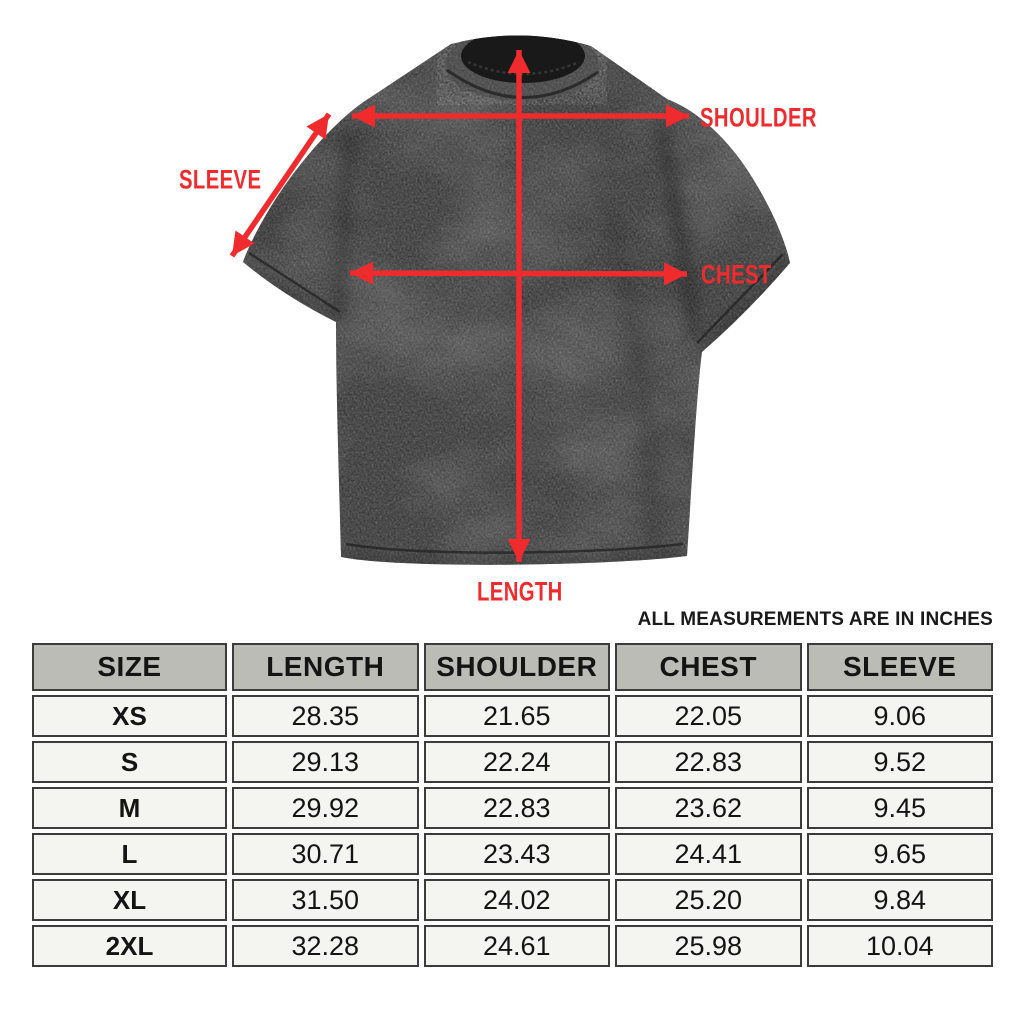  I want to click on sleeve-label: SLEEVE, so click(220, 179).